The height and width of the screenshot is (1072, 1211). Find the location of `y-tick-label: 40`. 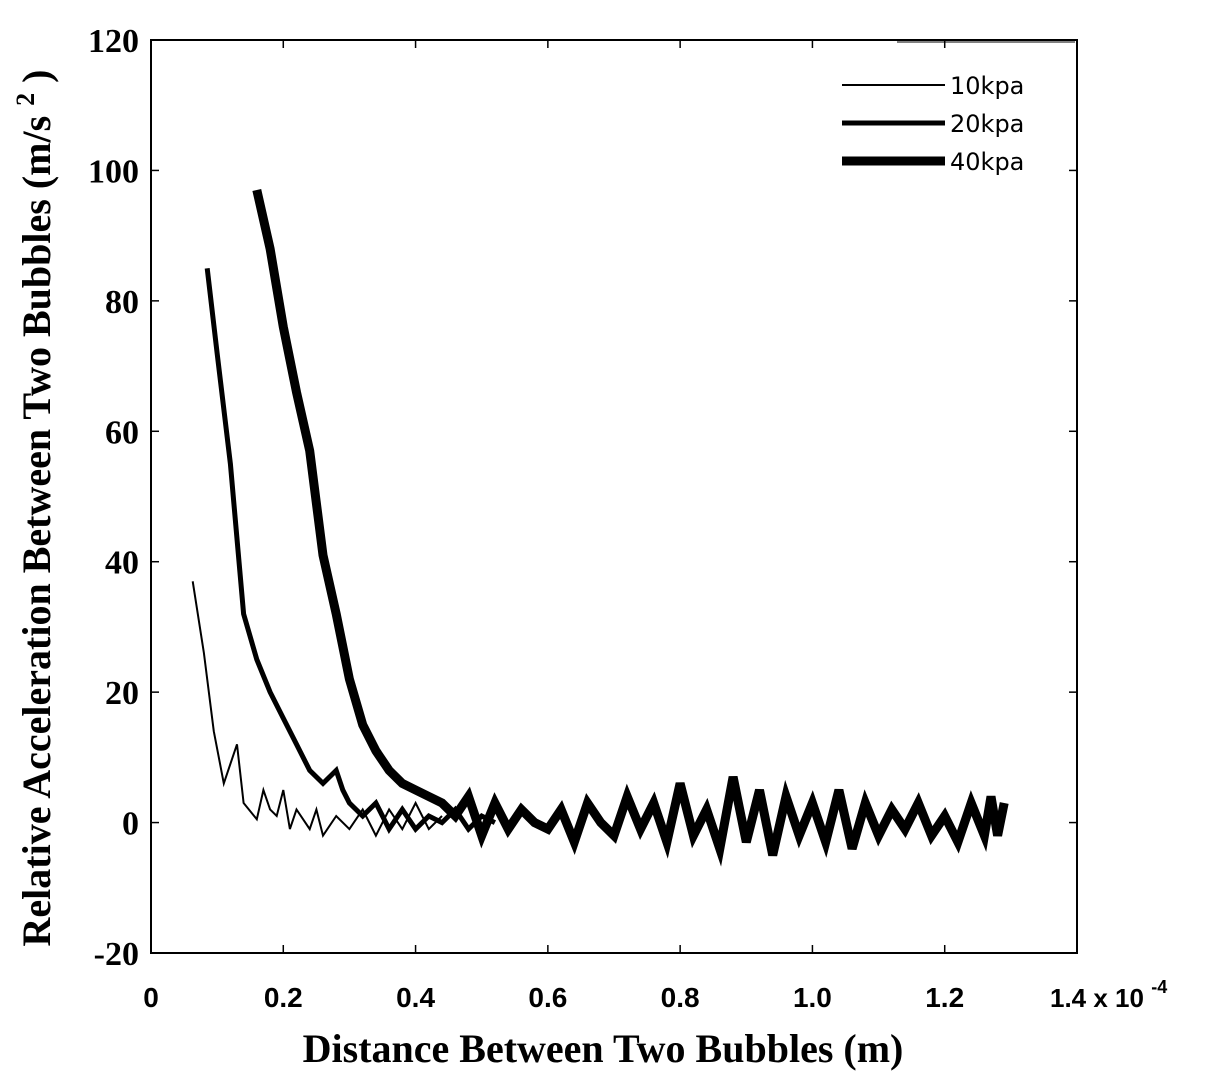

y-tick-label: 40 is located at coordinates (122, 563).